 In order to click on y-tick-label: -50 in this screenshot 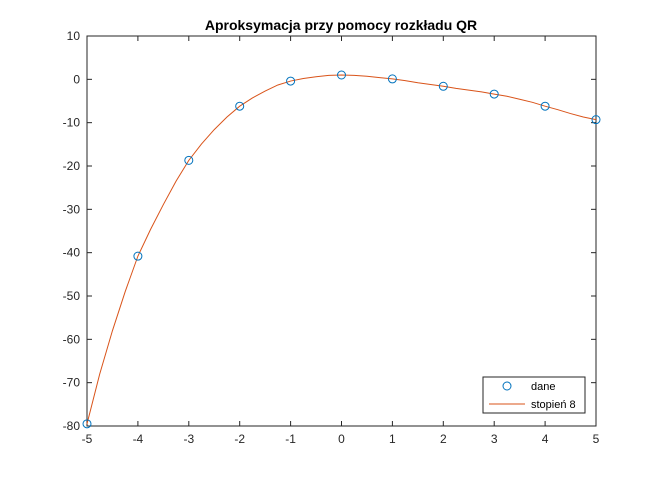, I will do `click(72, 296)`.